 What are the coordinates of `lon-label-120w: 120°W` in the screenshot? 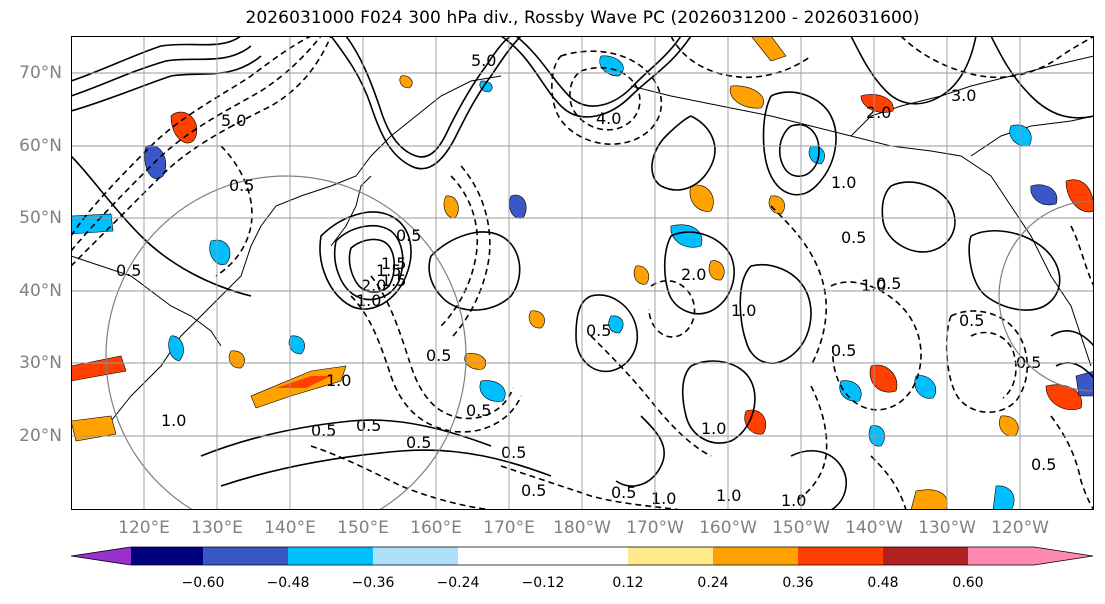 It's located at (1020, 528).